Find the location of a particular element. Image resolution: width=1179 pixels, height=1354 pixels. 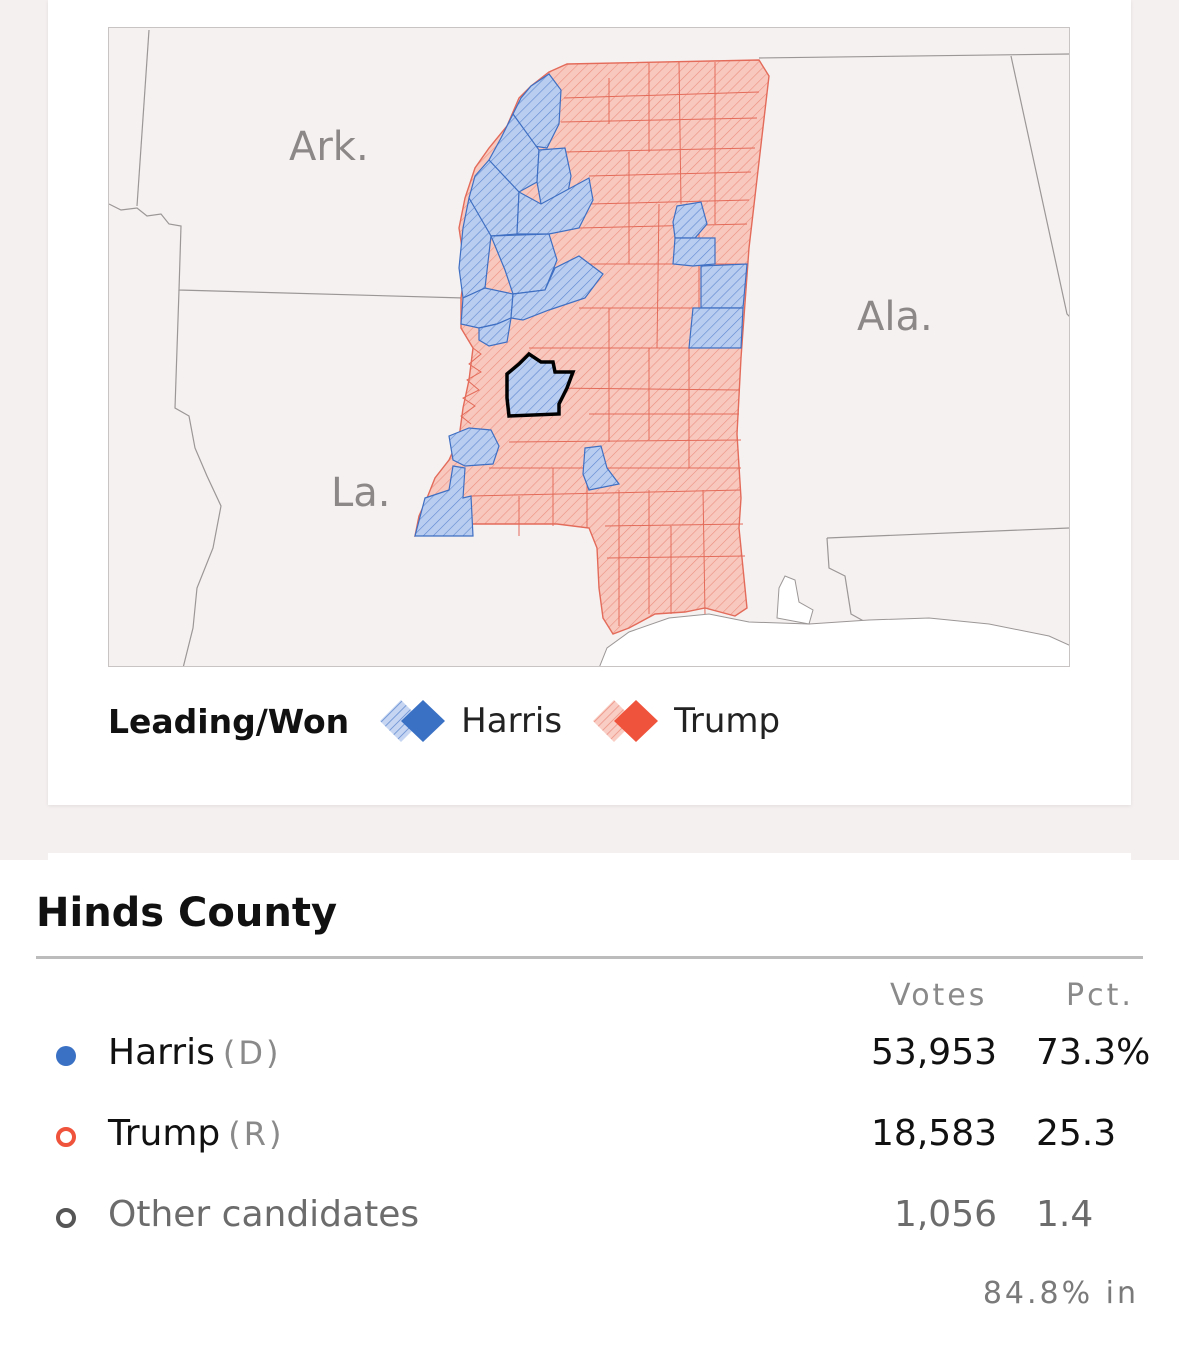

county-title: Hinds County is located at coordinates (187, 913).